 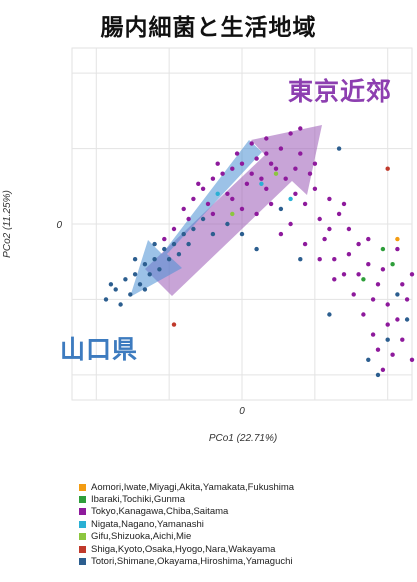 I want to click on legend-item: Gifu,Shizuoka,Aichi,Mie, so click(x=186, y=537).